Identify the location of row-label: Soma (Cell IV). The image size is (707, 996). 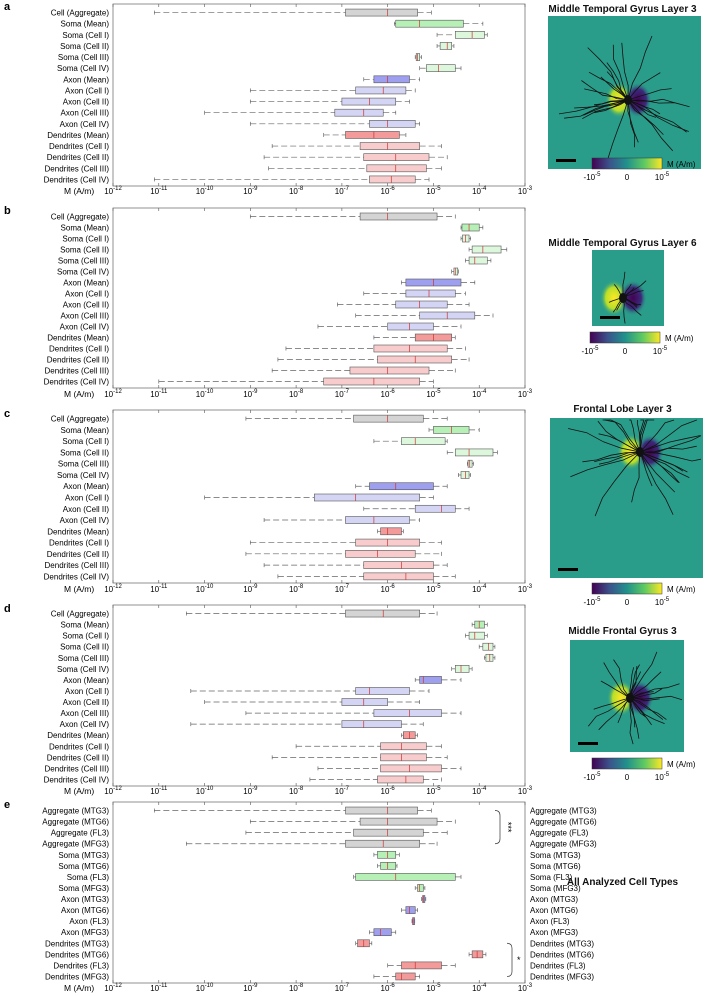
(83, 475).